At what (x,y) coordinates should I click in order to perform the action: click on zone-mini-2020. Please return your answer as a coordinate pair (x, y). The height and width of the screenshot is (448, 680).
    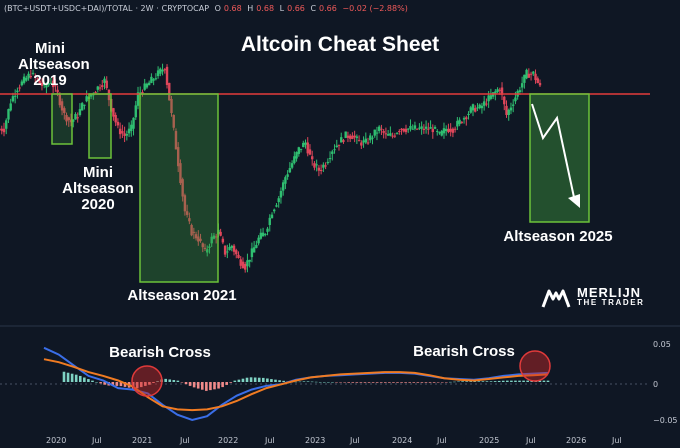
    Looking at the image, I should click on (100, 126).